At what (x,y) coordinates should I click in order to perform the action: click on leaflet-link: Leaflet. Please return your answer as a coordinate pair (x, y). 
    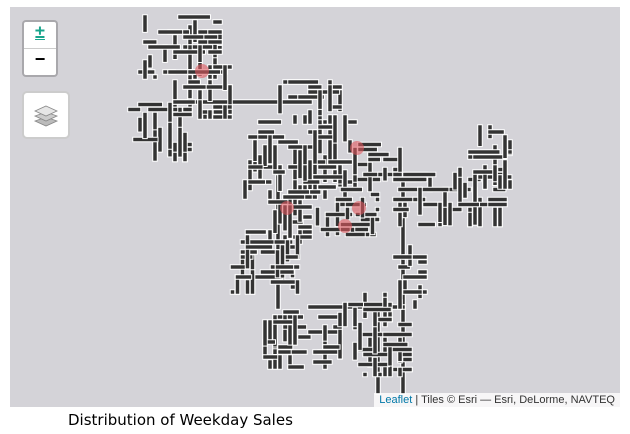
    Looking at the image, I should click on (396, 400).